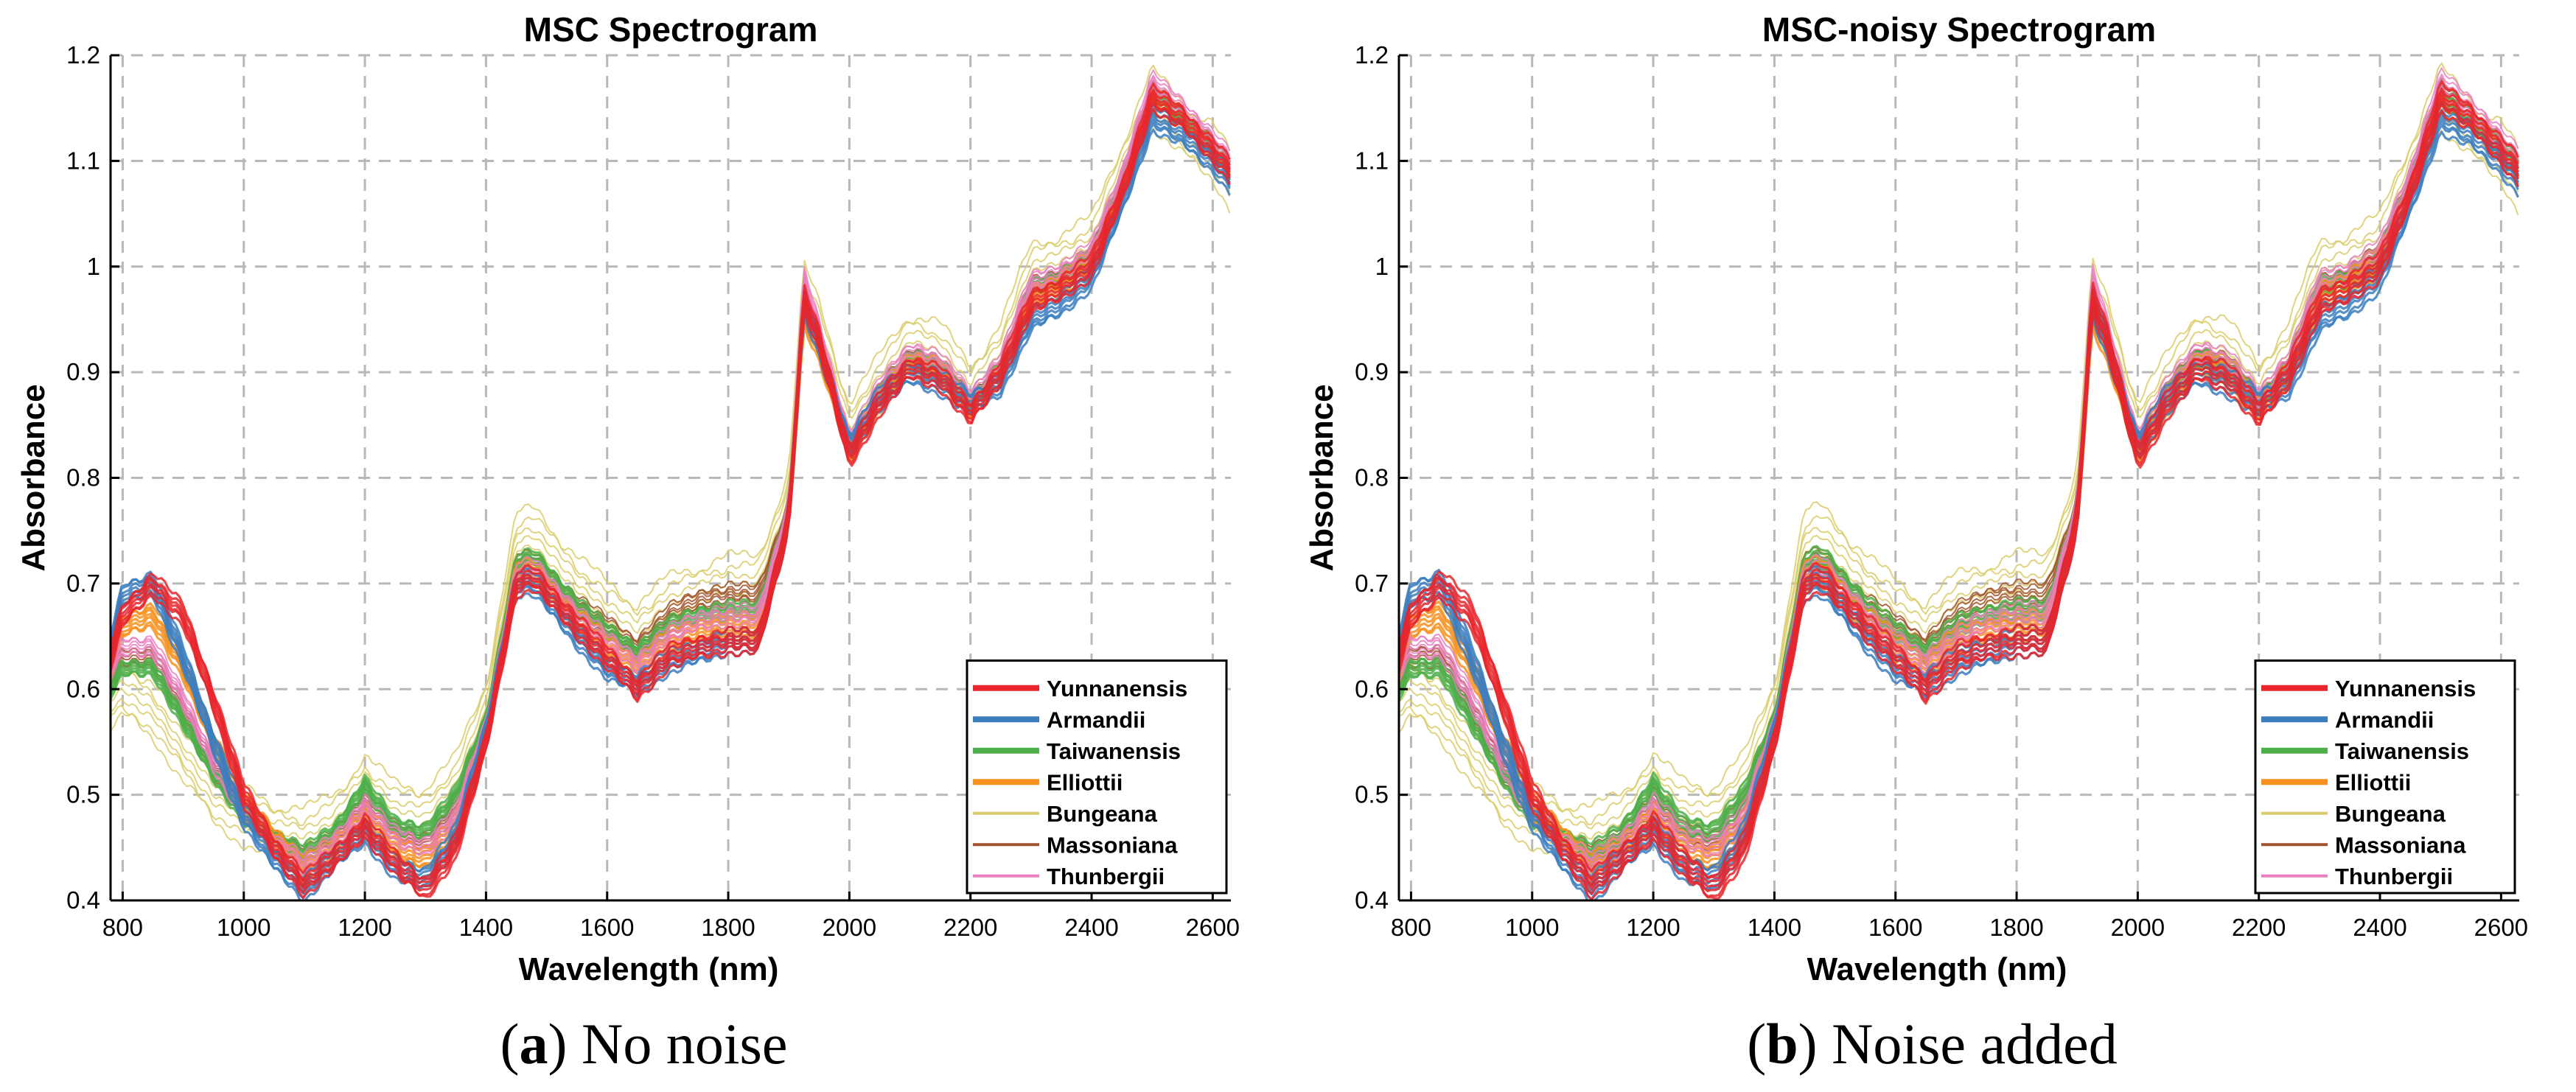 The width and height of the screenshot is (2576, 1092). Describe the element at coordinates (1411, 927) in the screenshot. I see `x-tick-label: 800` at that location.